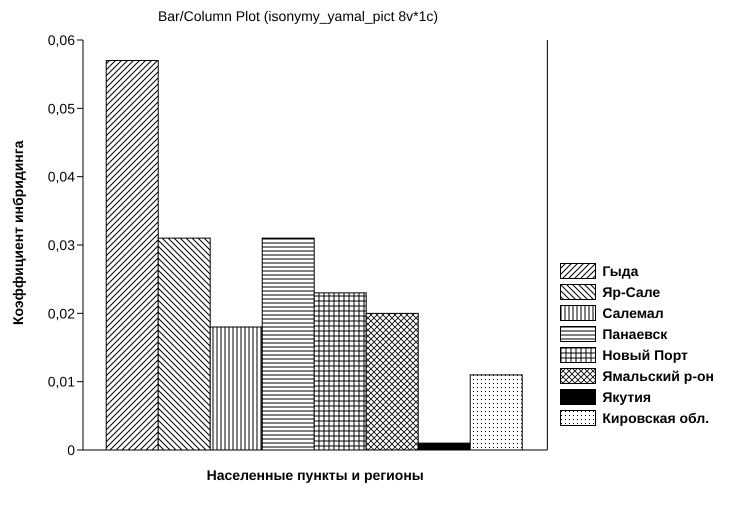 This screenshot has height=512, width=732. I want to click on y-tick-label: 0, so click(71, 450).